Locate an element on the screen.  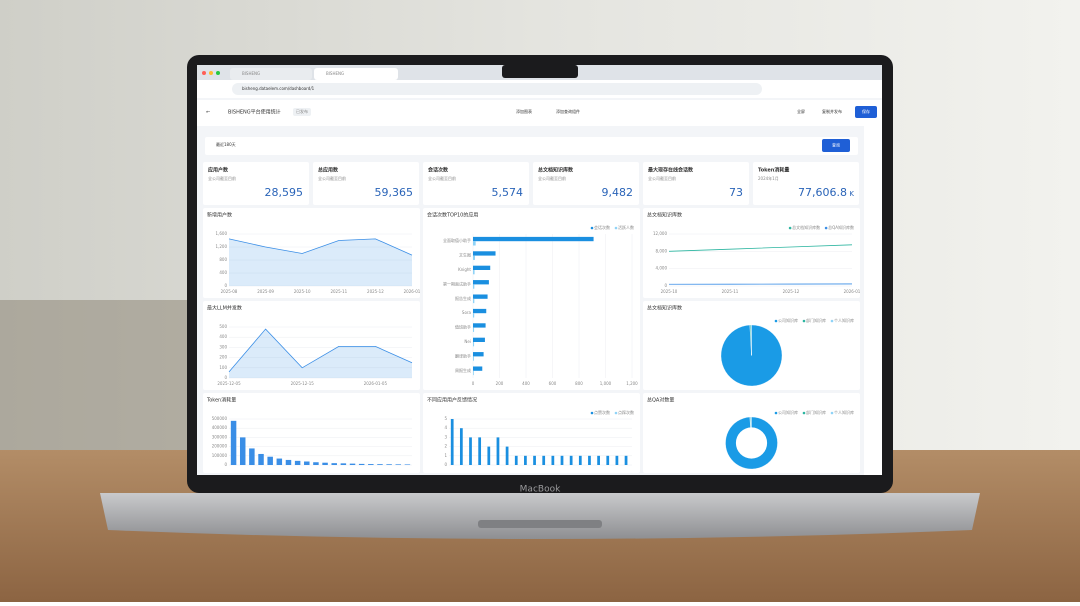
x-tick-label: 2025-12 is located at coordinates (791, 291).